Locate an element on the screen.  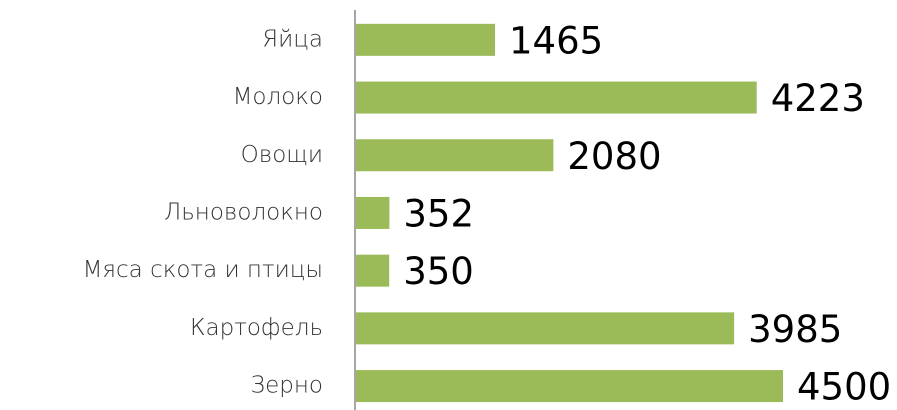
value-label: 4223 is located at coordinates (818, 98).